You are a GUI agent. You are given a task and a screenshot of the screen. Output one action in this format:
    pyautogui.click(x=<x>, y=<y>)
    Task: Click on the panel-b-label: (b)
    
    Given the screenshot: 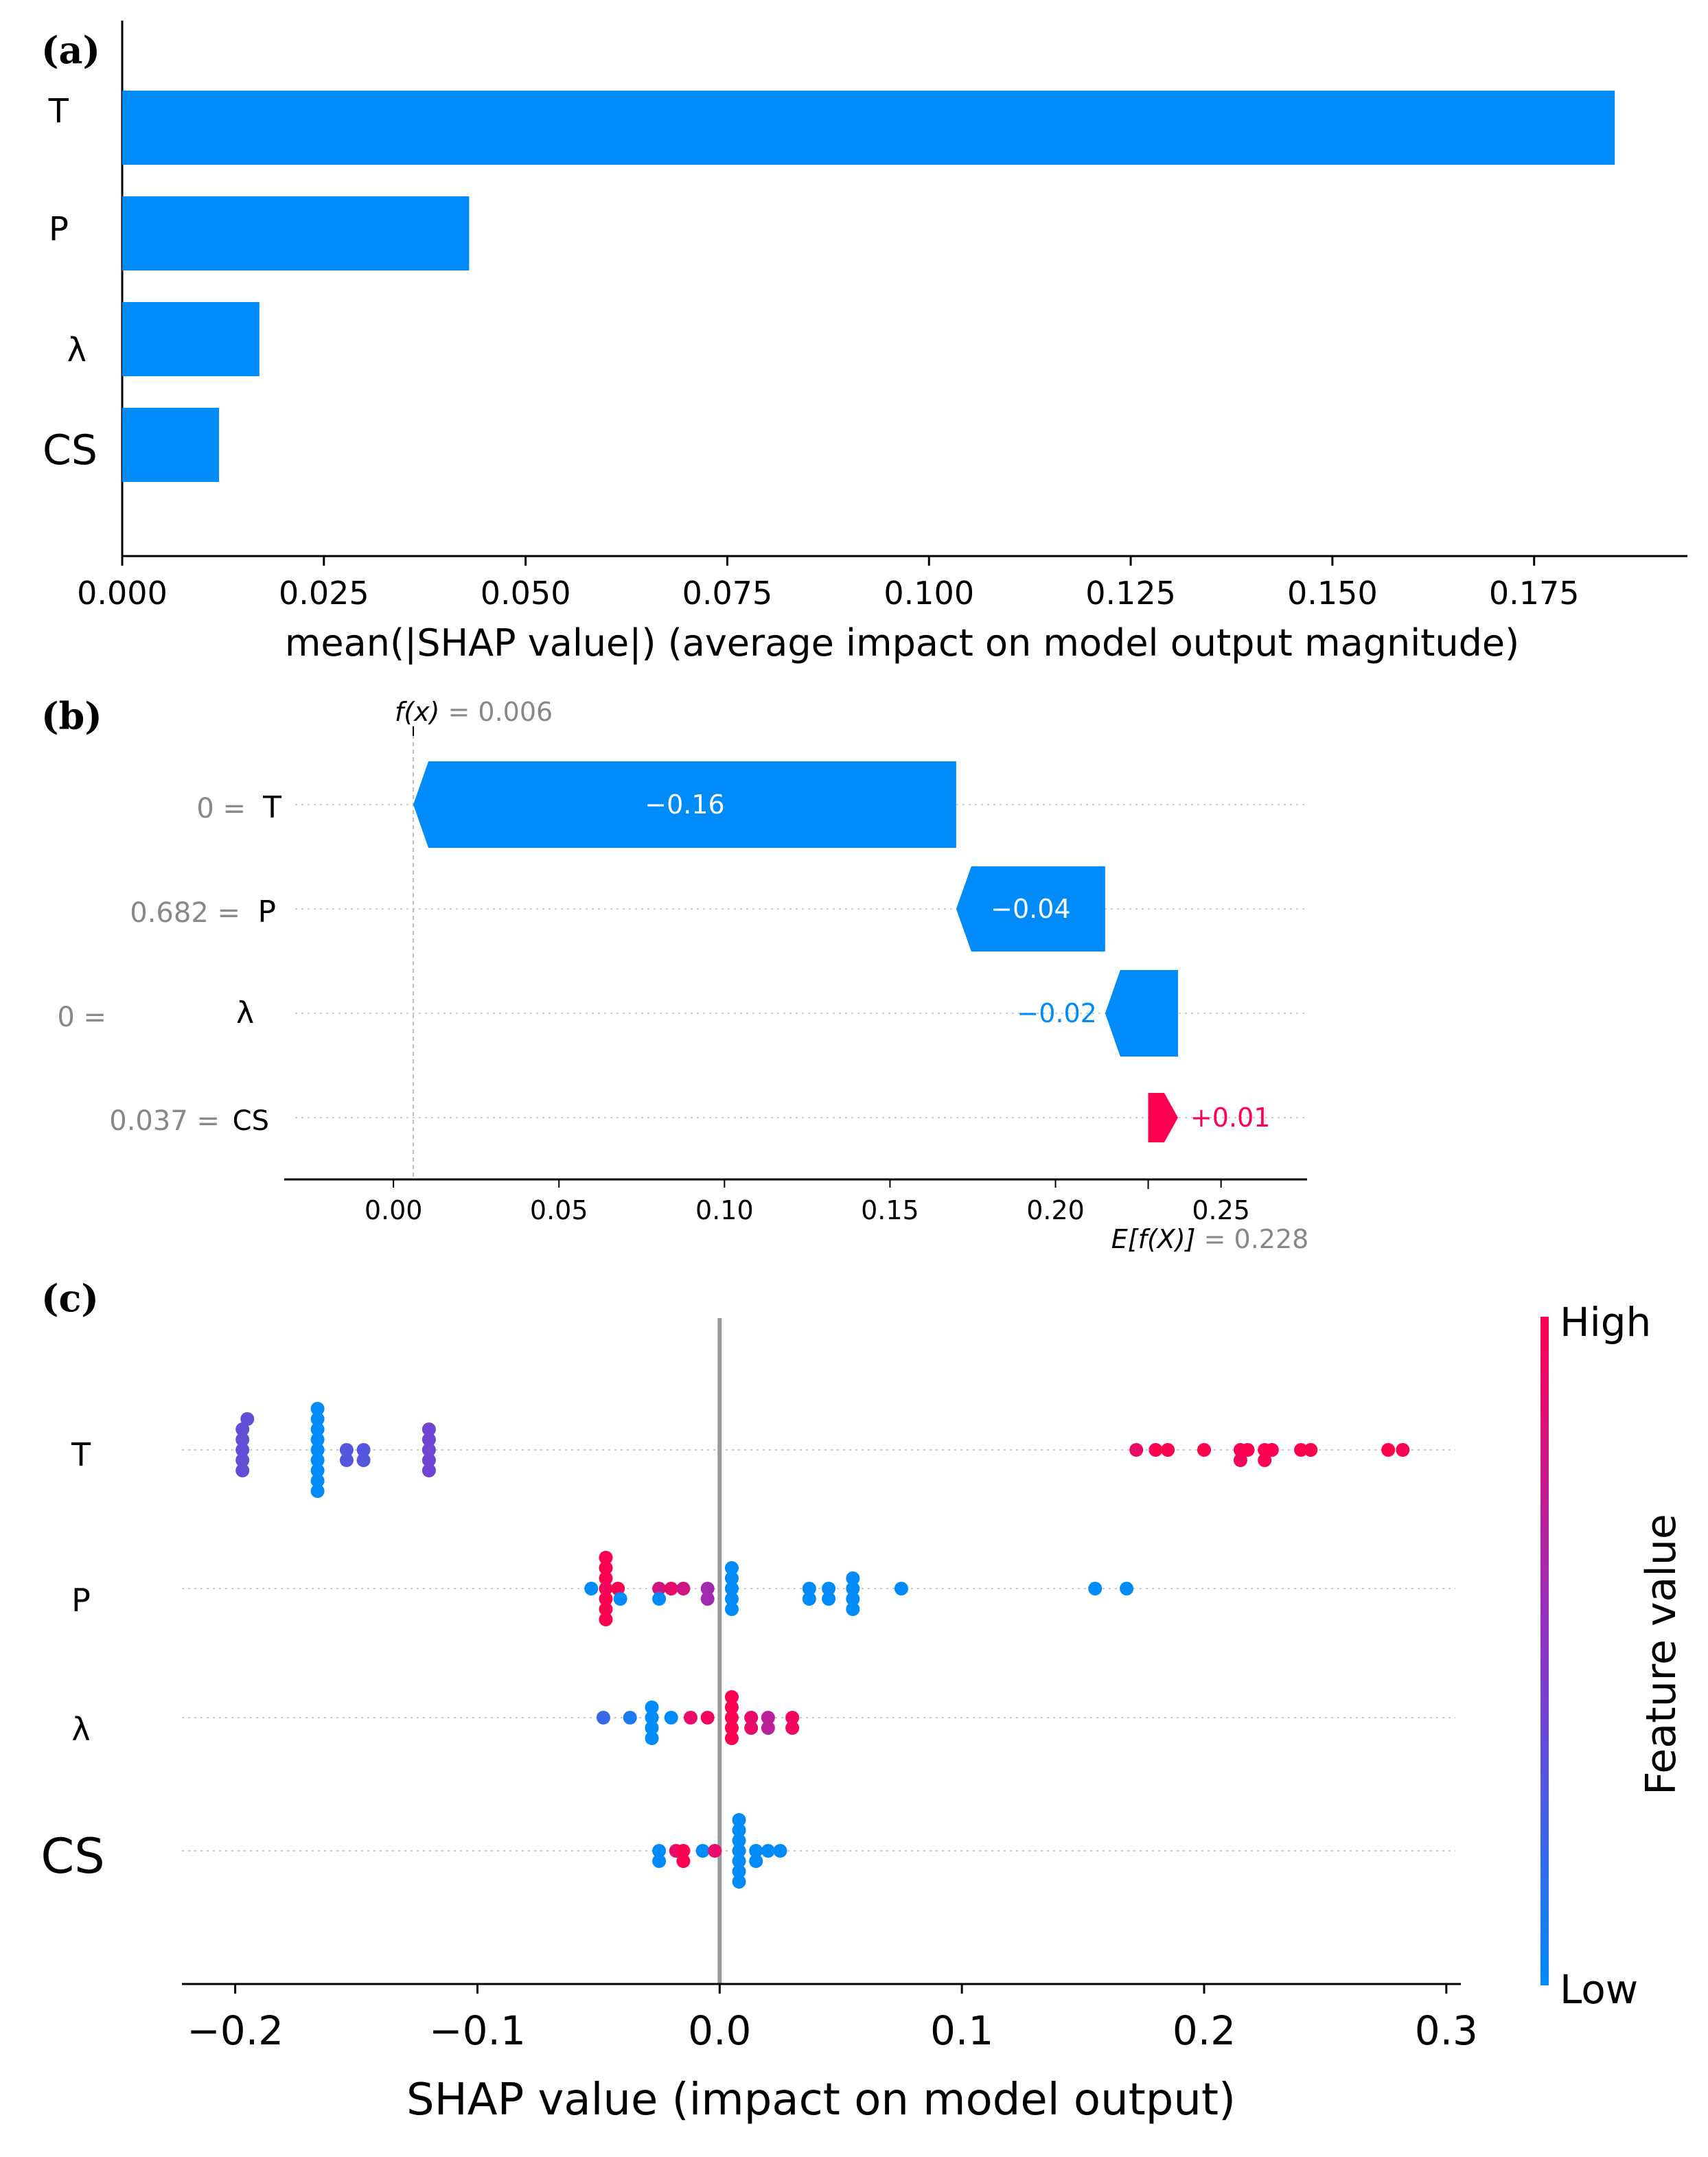 What is the action you would take?
    pyautogui.click(x=72, y=716)
    